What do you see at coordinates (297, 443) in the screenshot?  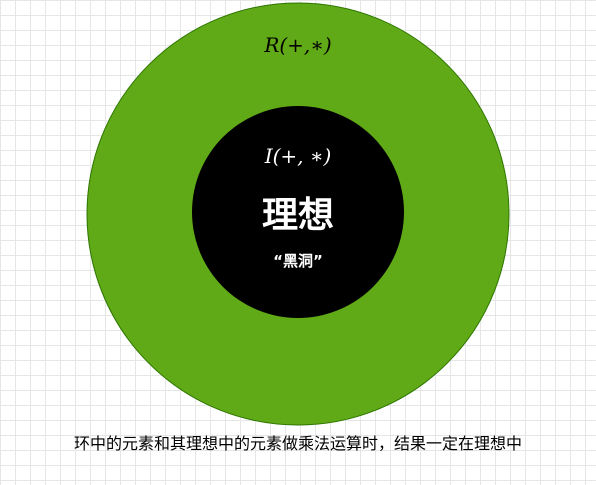 I see `diagram-caption: 环中的元素和其理想中的元素做乘法运算时，结果一定在理想中` at bounding box center [297, 443].